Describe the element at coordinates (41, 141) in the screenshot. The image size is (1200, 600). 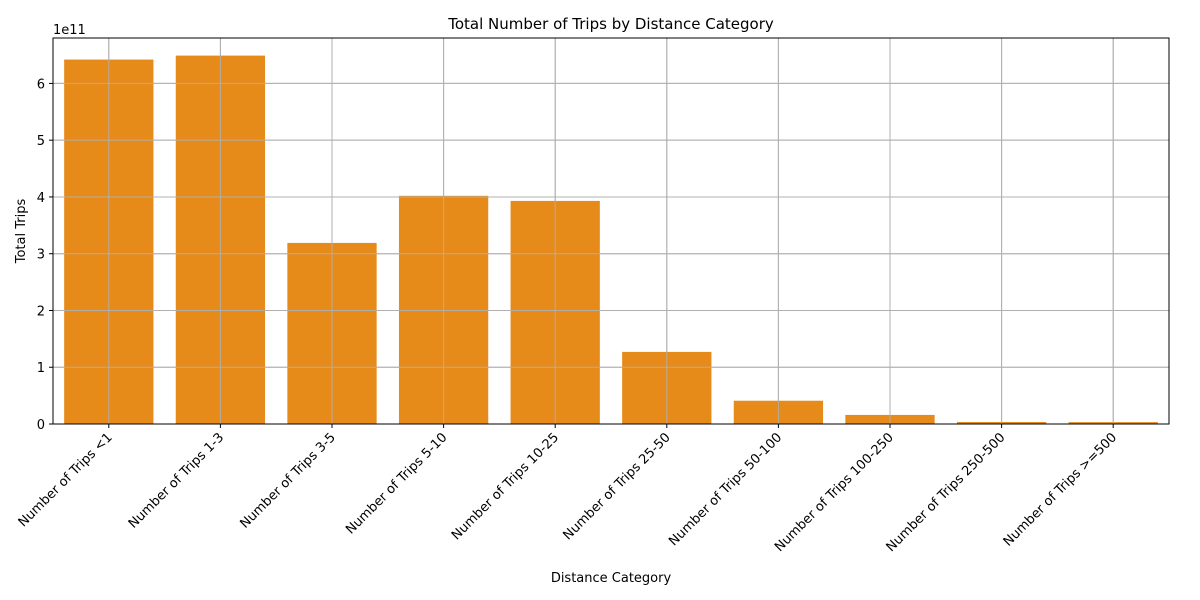
I see `y-tick-label: 5` at that location.